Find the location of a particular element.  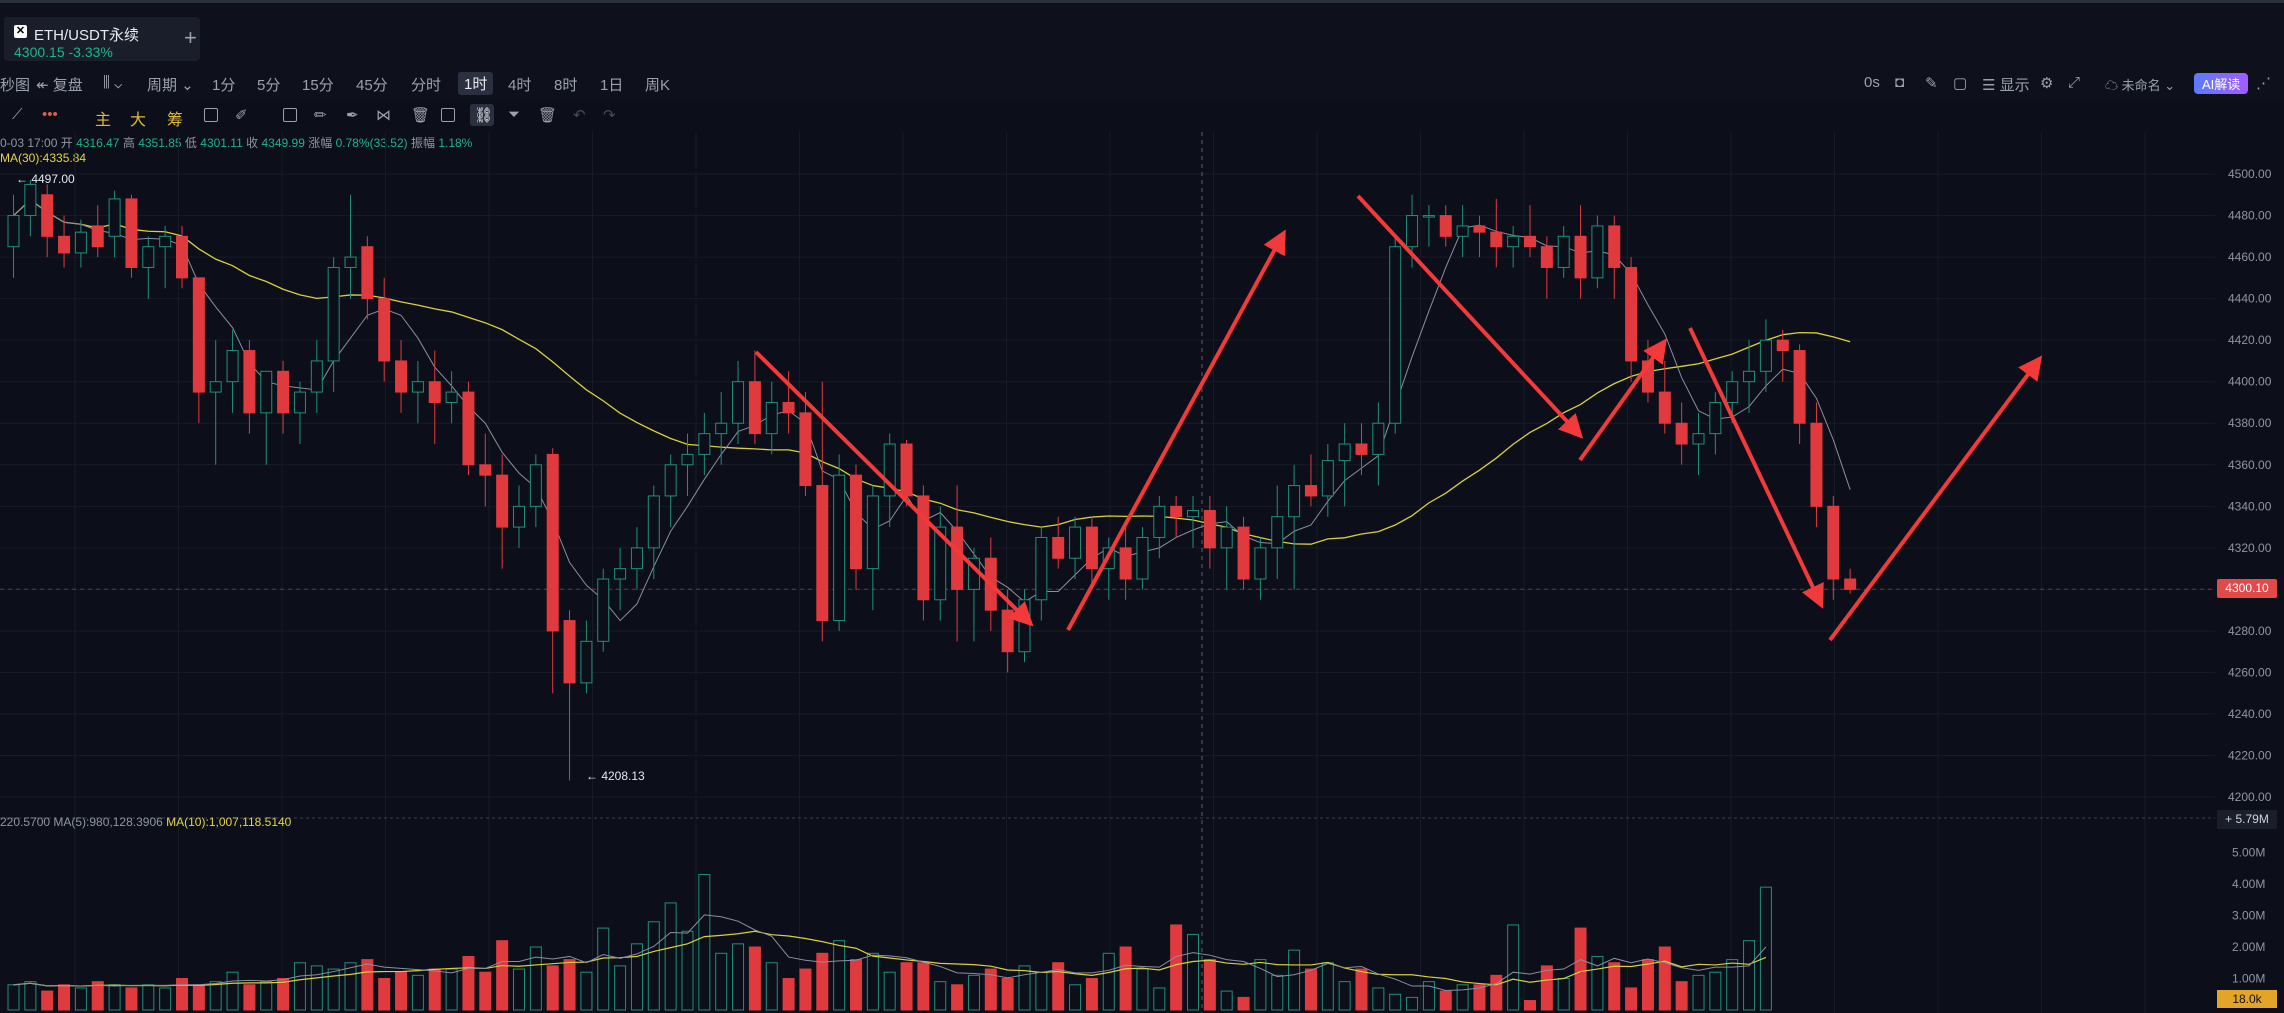

replay-button: ↞ 复盘 is located at coordinates (59, 84).